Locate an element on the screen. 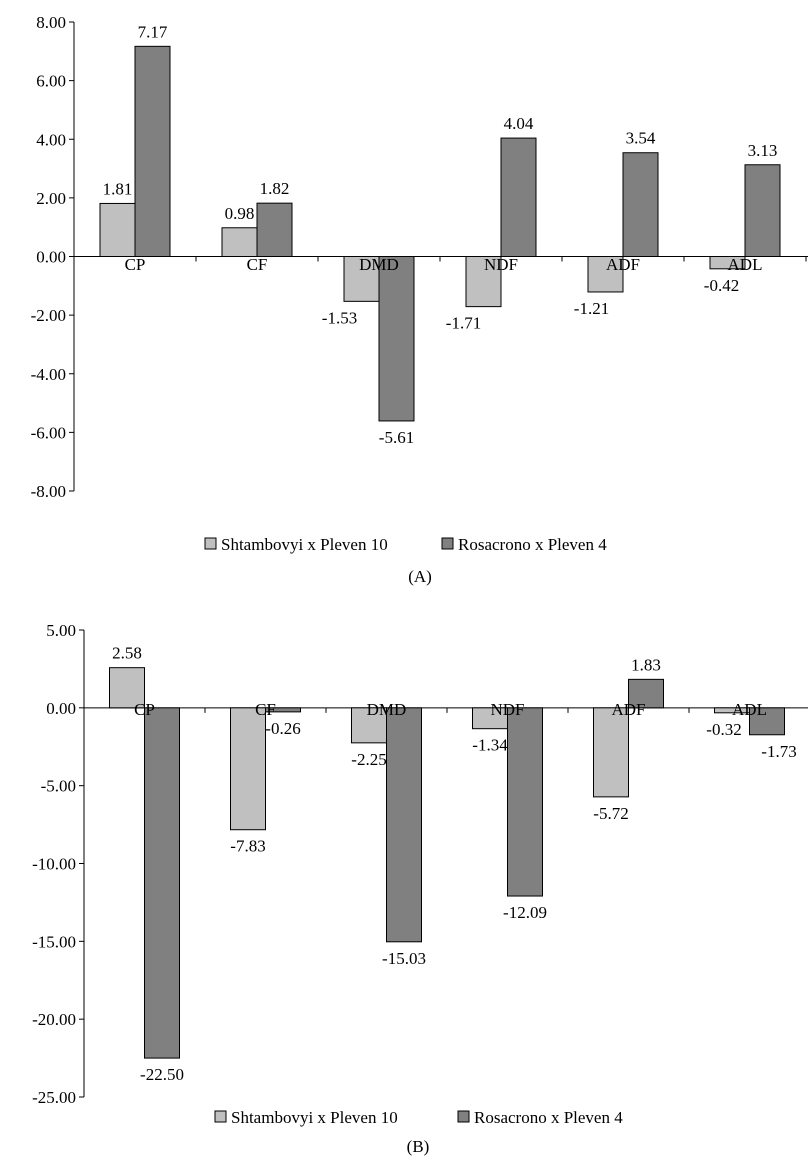 The image size is (808, 1160). data-label: -1.71 is located at coordinates (463, 323).